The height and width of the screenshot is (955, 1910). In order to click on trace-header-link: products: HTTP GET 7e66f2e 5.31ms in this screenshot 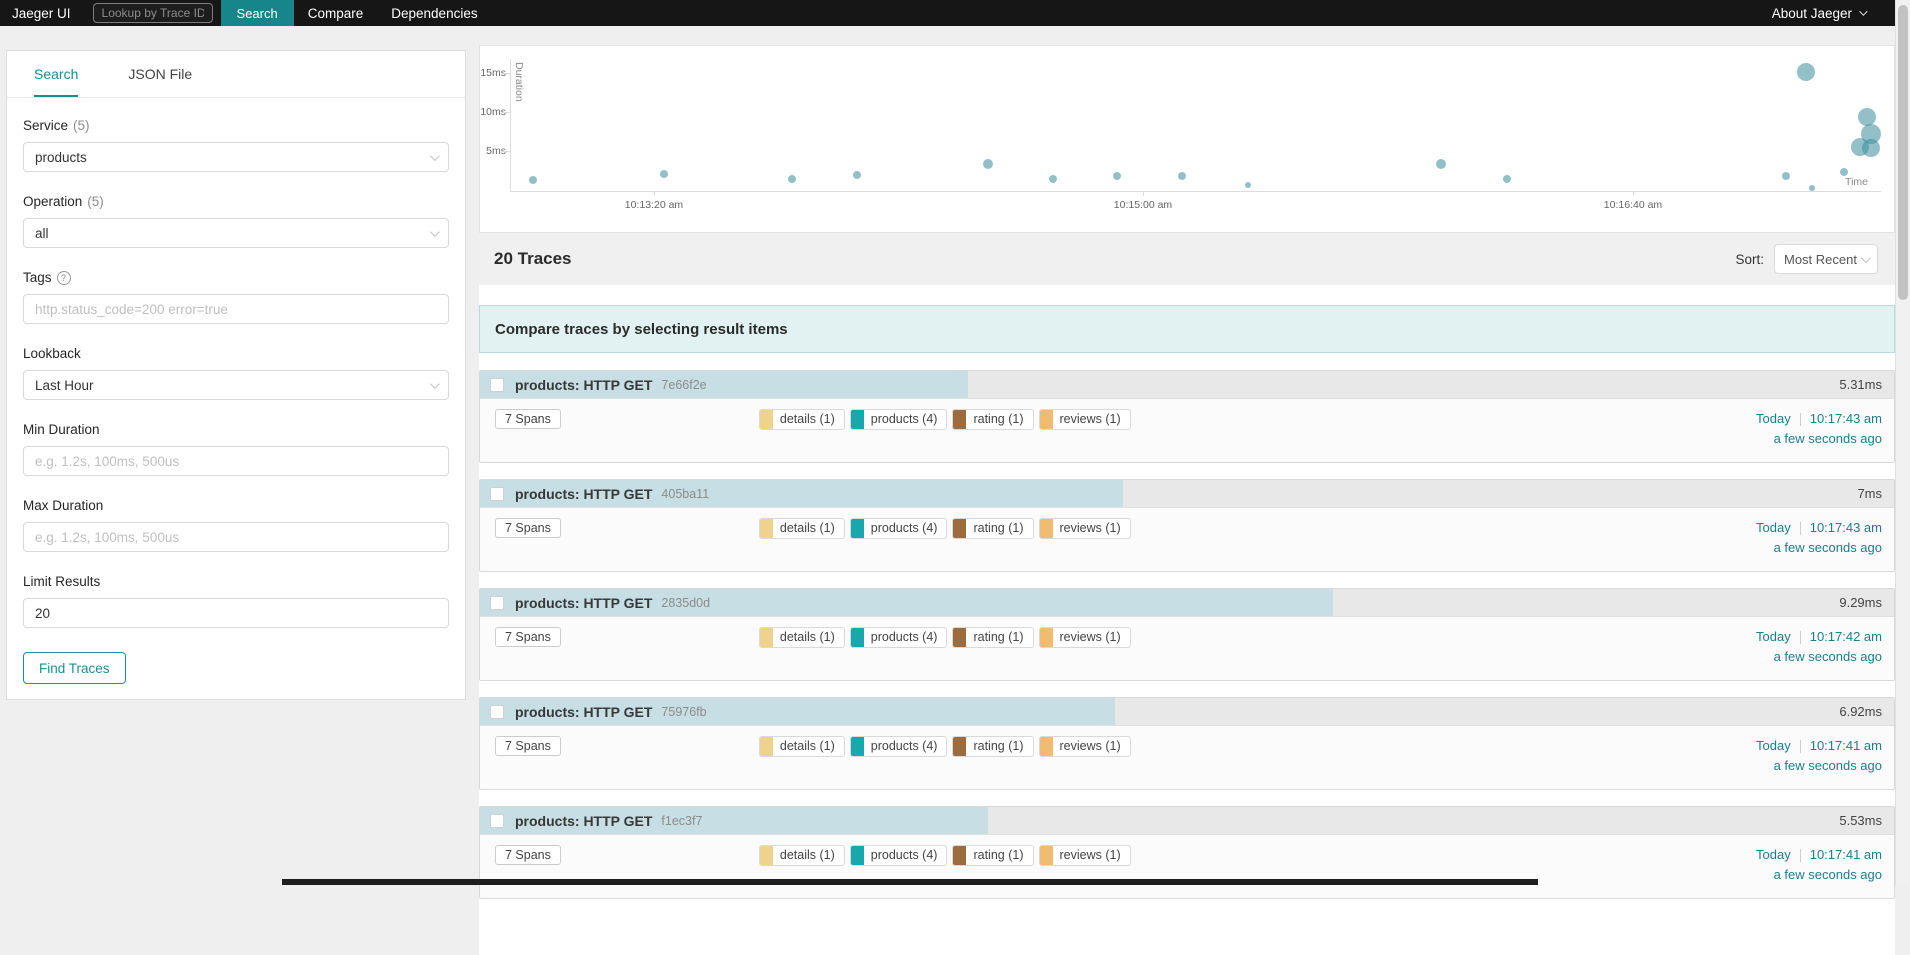, I will do `click(1187, 385)`.